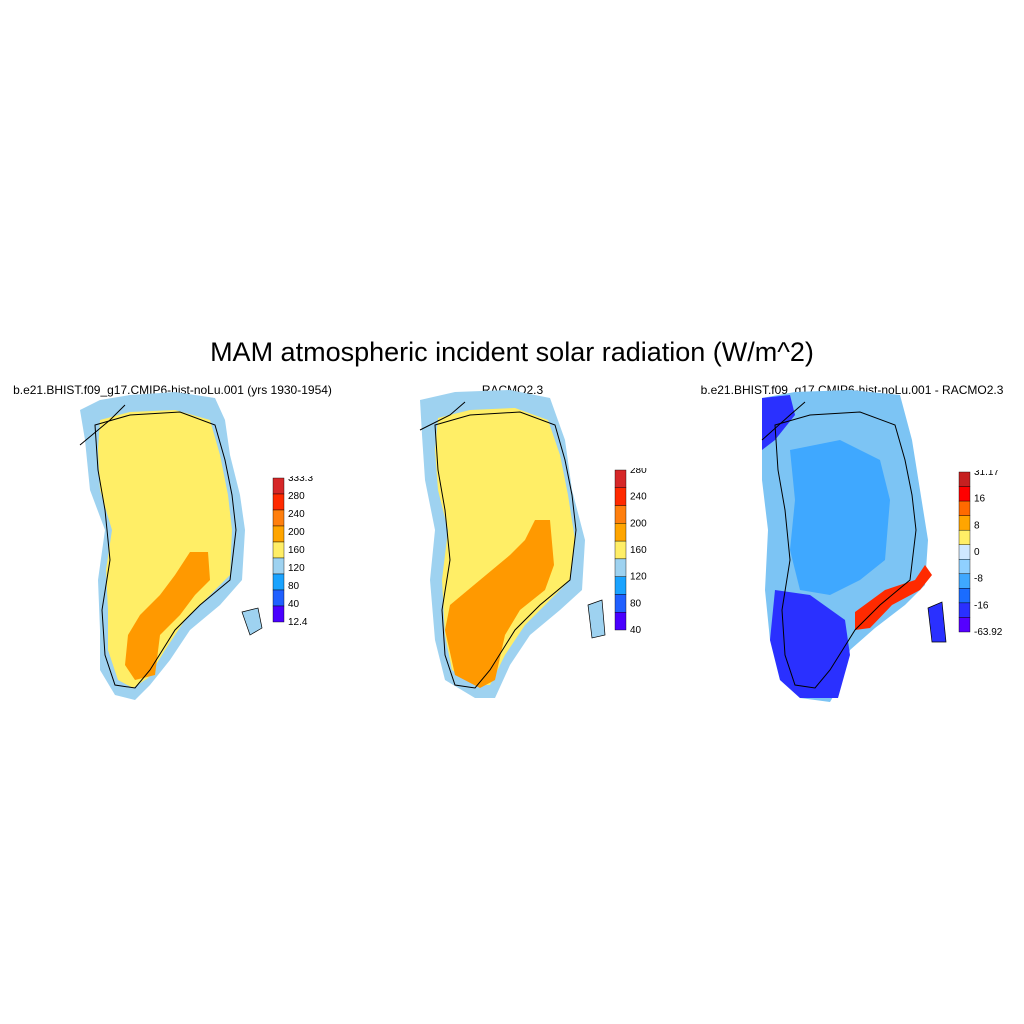 Image resolution: width=1024 pixels, height=1024 pixels. I want to click on map-difference-mid, so click(840, 517).